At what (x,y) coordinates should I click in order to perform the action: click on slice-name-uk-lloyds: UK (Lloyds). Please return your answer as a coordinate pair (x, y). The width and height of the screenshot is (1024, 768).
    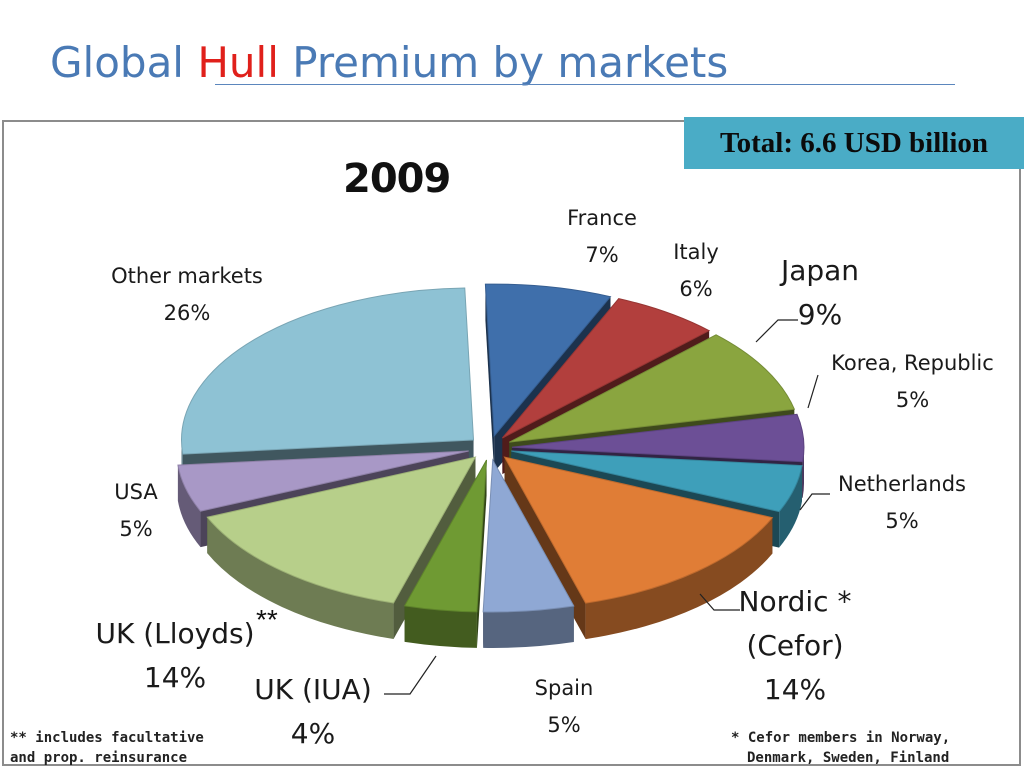
    Looking at the image, I should click on (175, 633).